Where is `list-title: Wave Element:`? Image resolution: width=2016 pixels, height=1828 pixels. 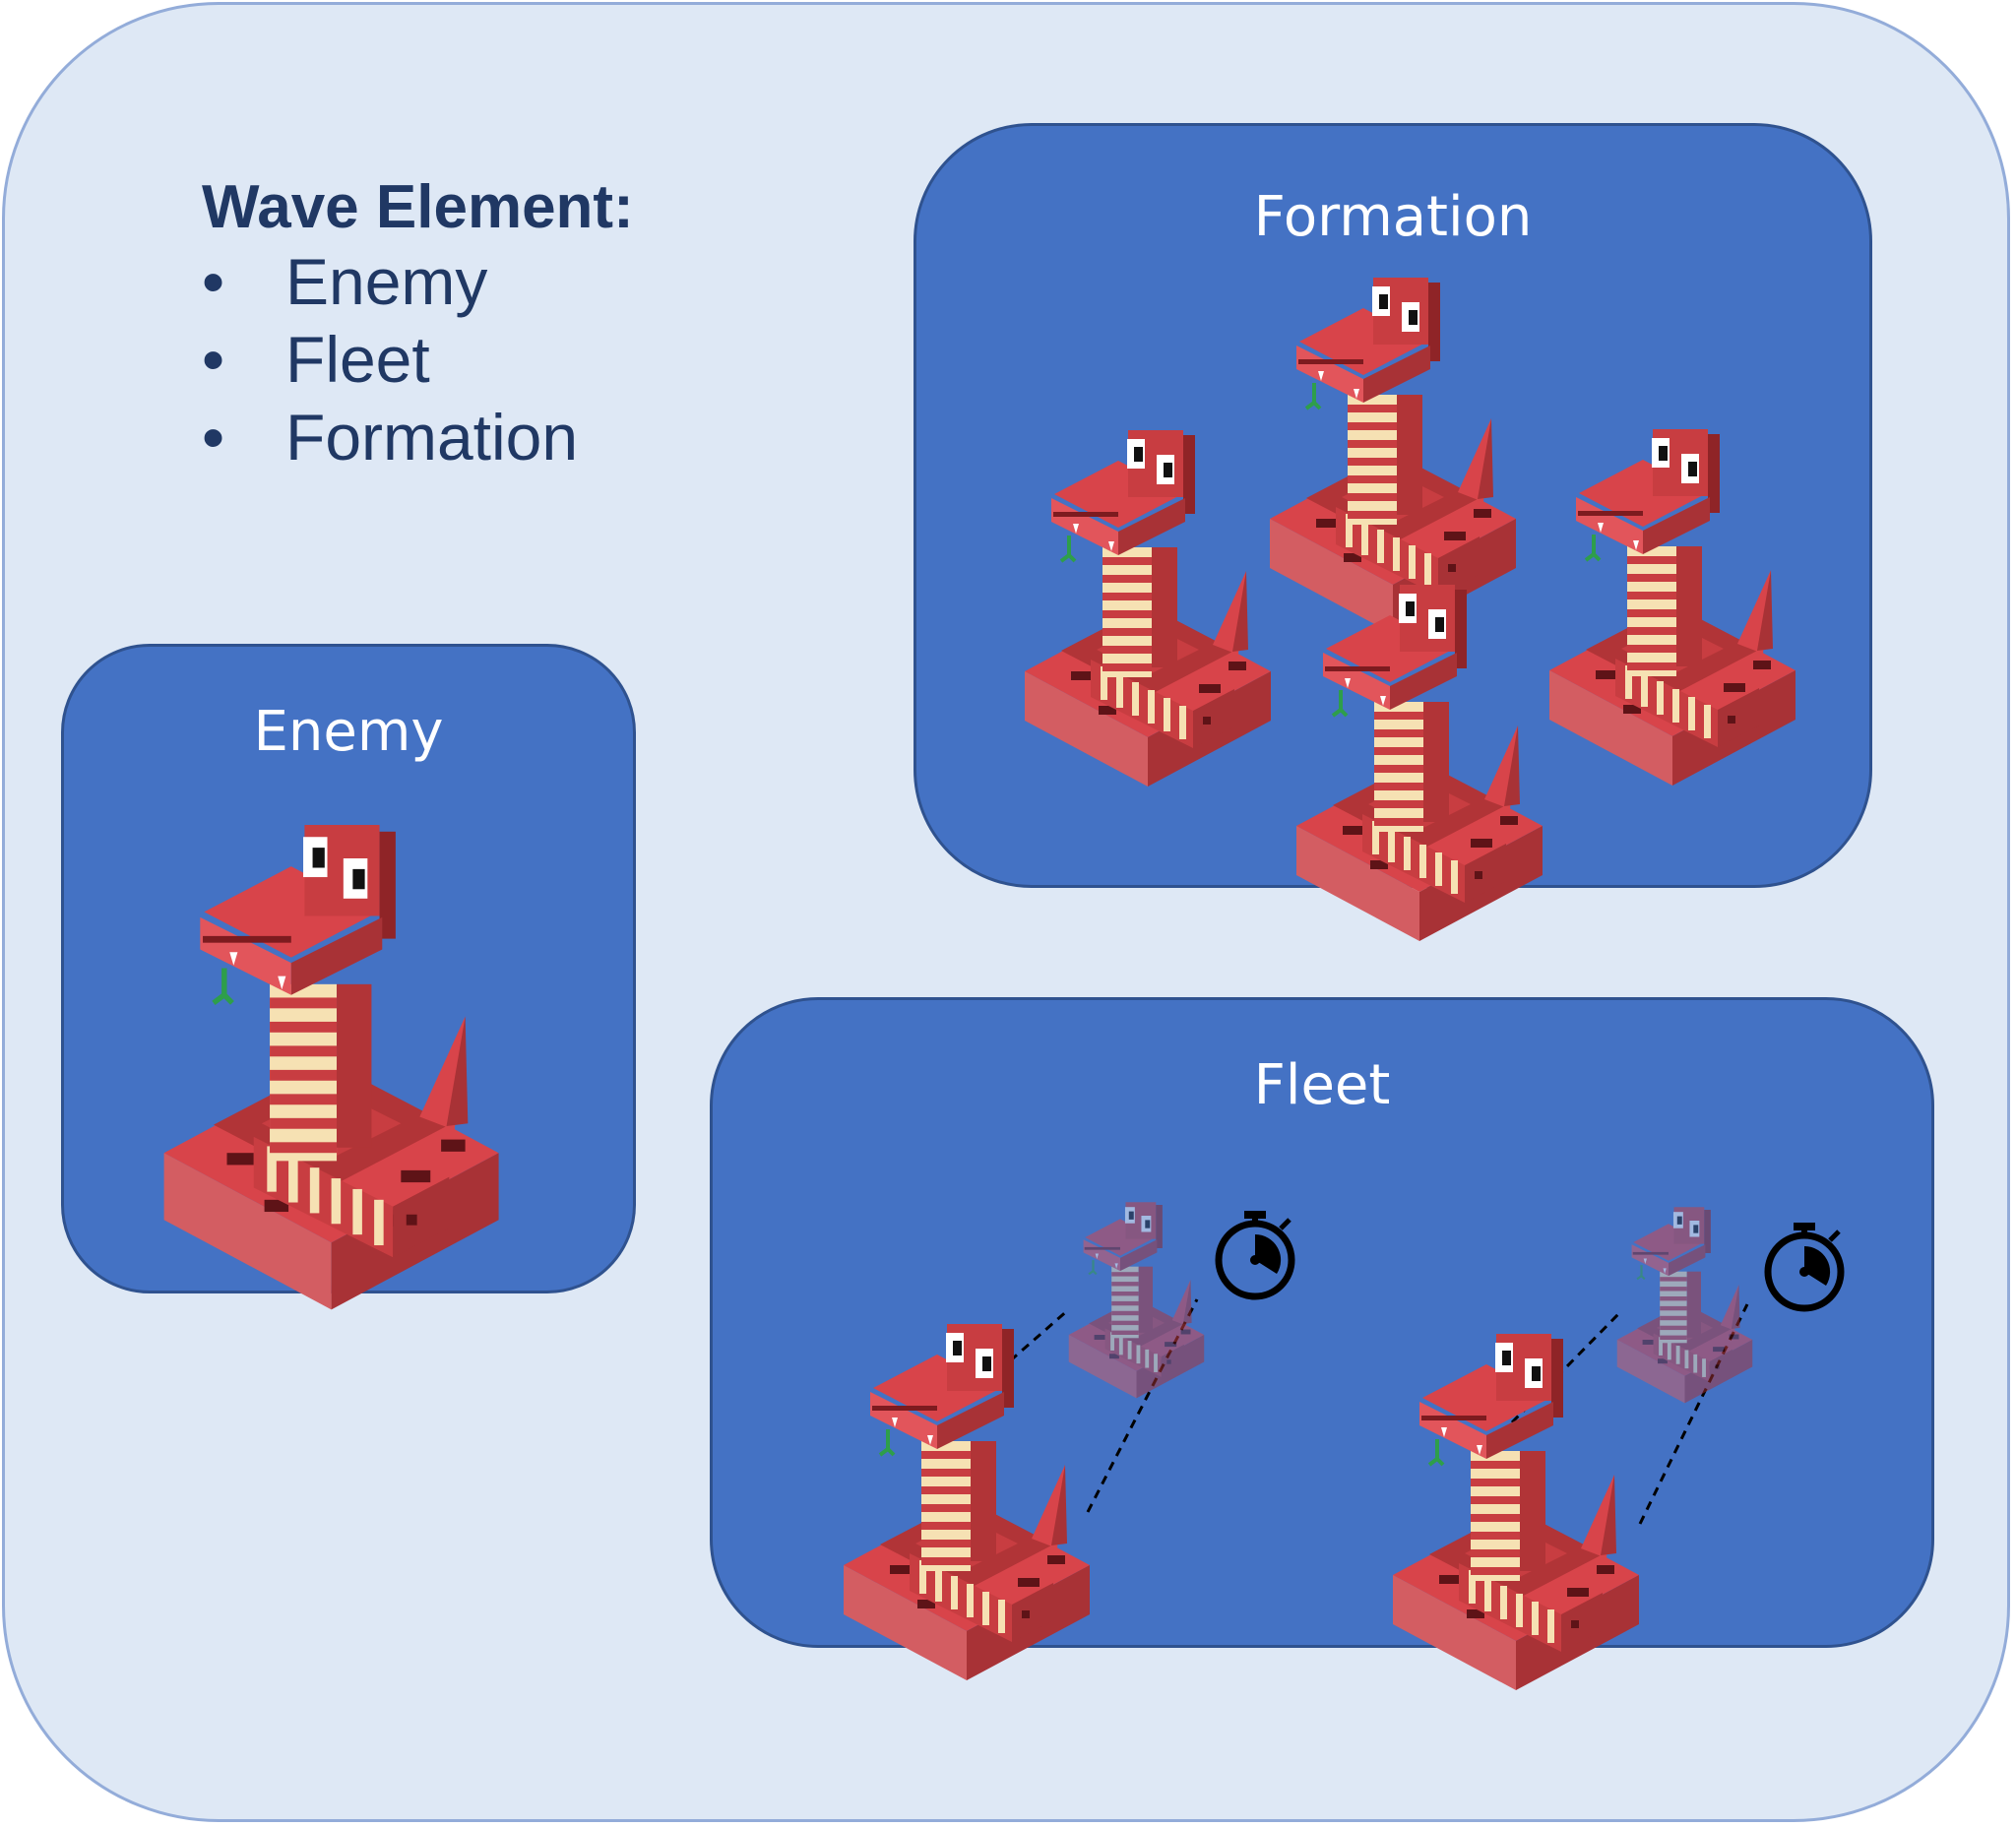
list-title: Wave Element: is located at coordinates (418, 207).